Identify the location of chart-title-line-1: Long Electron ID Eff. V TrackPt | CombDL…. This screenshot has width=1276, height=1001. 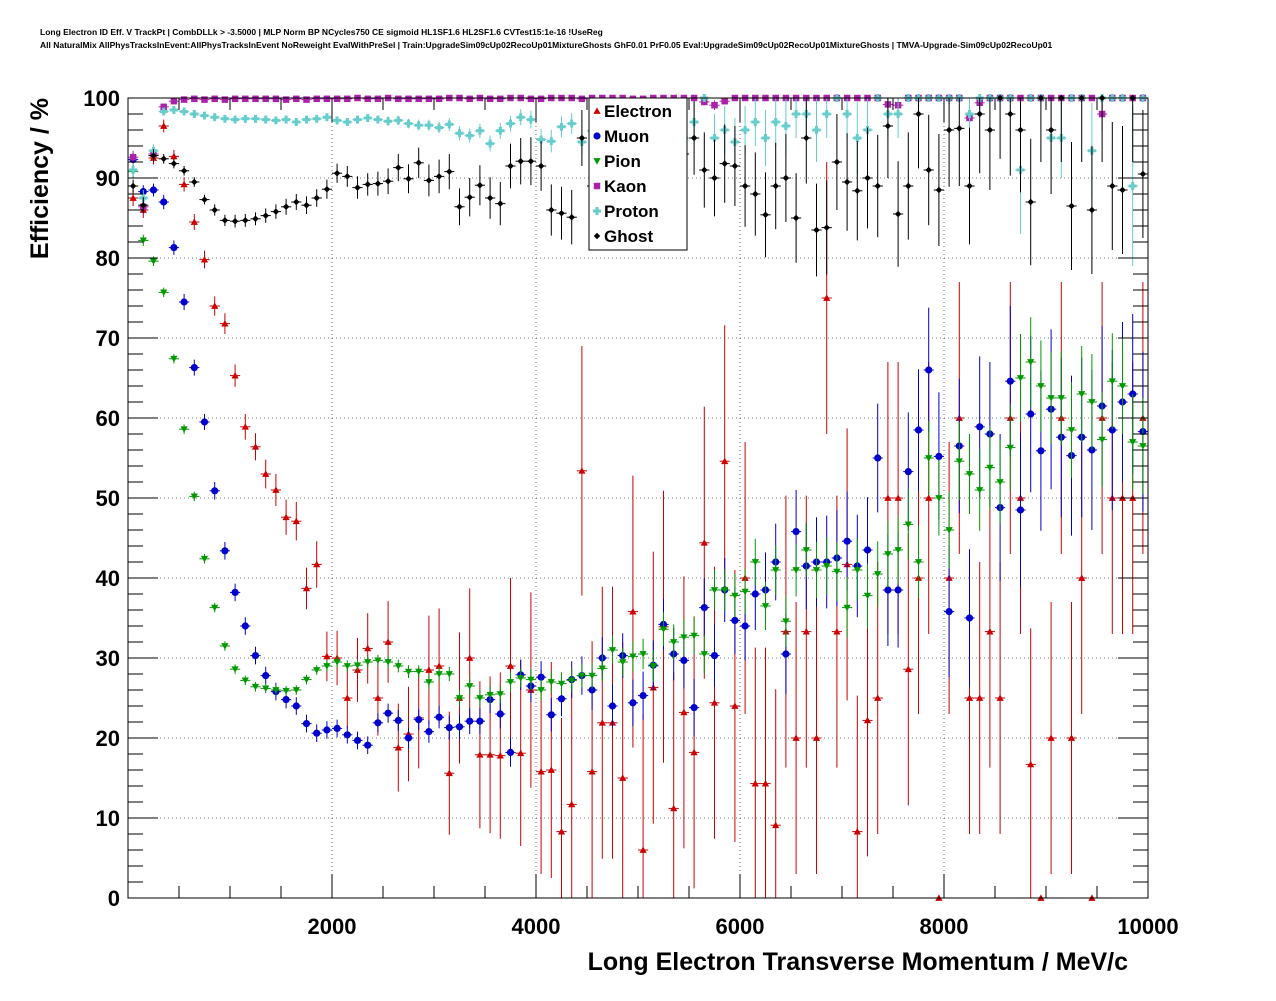
(321, 32).